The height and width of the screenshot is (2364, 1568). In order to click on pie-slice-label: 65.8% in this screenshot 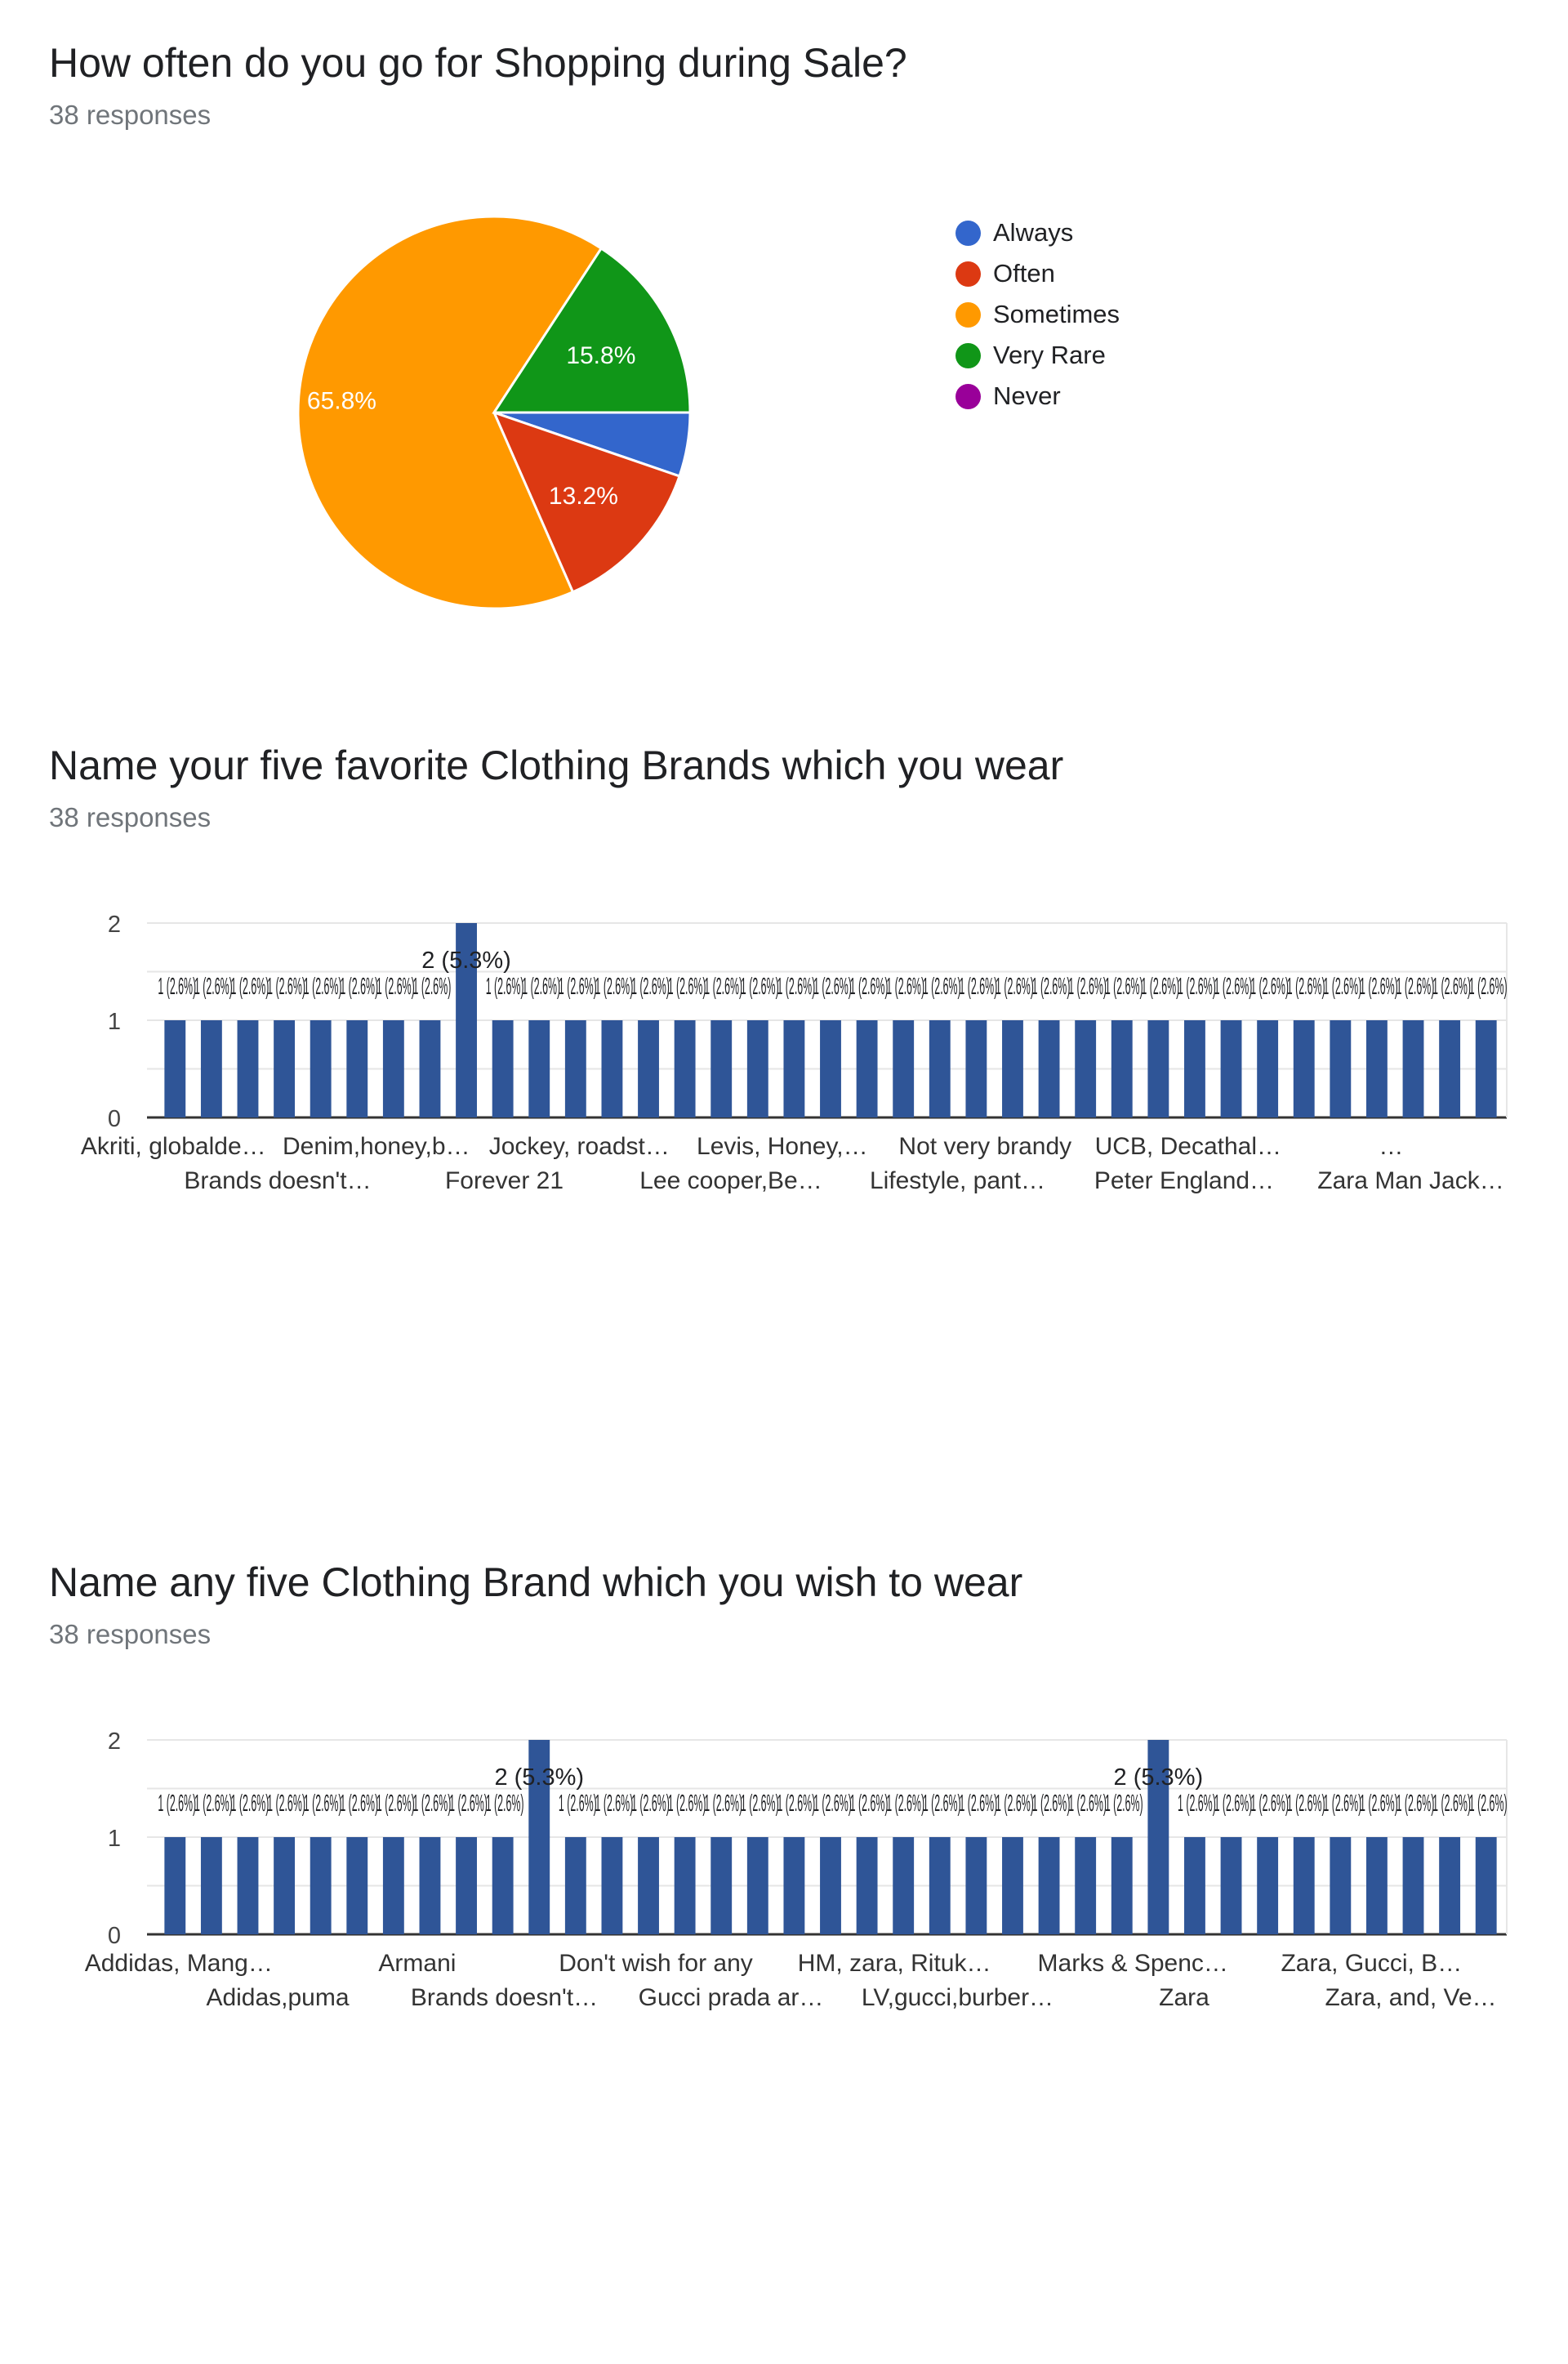, I will do `click(341, 401)`.